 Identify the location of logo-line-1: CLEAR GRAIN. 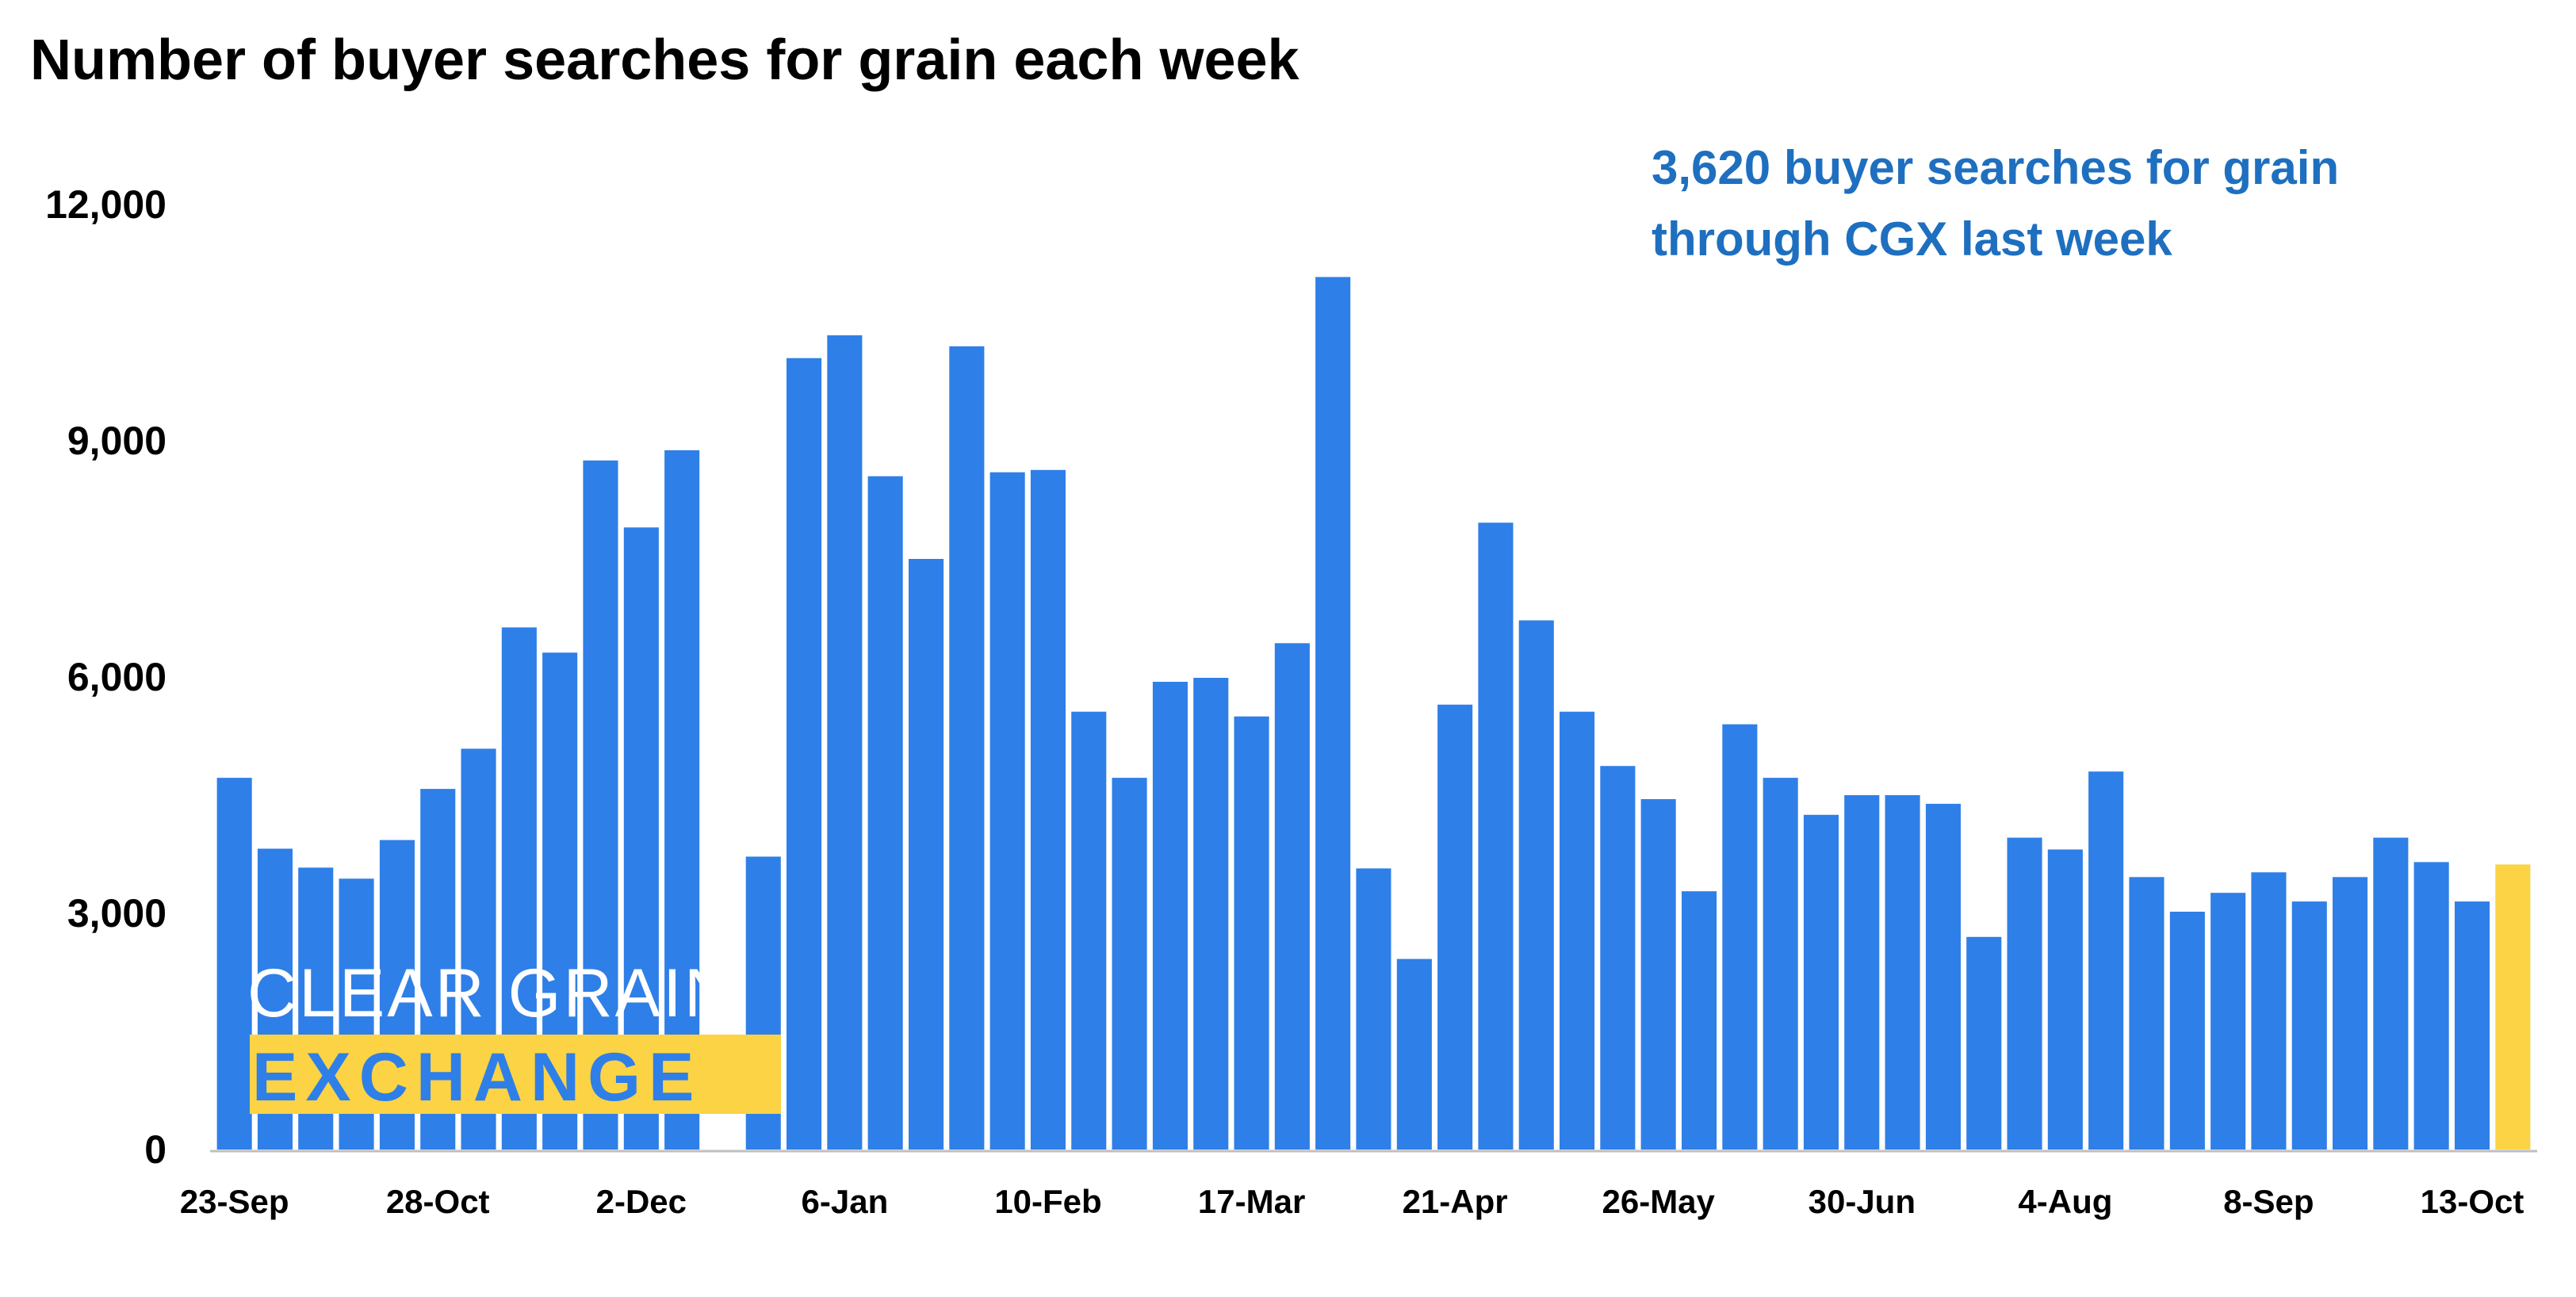
(491, 993).